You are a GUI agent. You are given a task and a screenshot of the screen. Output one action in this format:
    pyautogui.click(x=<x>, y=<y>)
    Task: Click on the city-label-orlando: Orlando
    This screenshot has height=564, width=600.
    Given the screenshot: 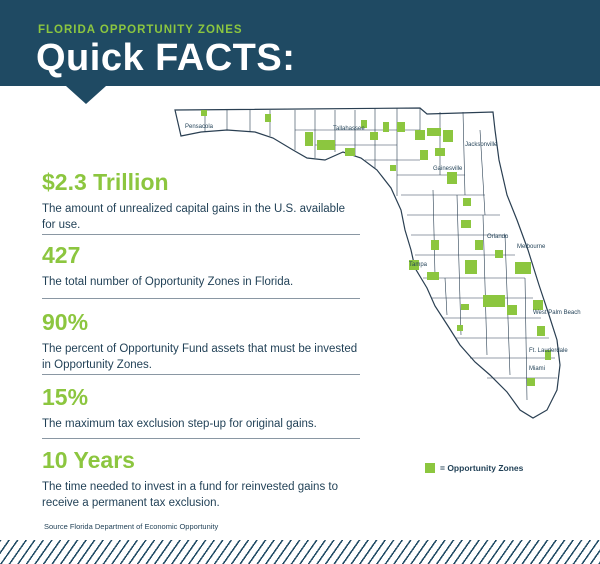 What is the action you would take?
    pyautogui.click(x=498, y=237)
    